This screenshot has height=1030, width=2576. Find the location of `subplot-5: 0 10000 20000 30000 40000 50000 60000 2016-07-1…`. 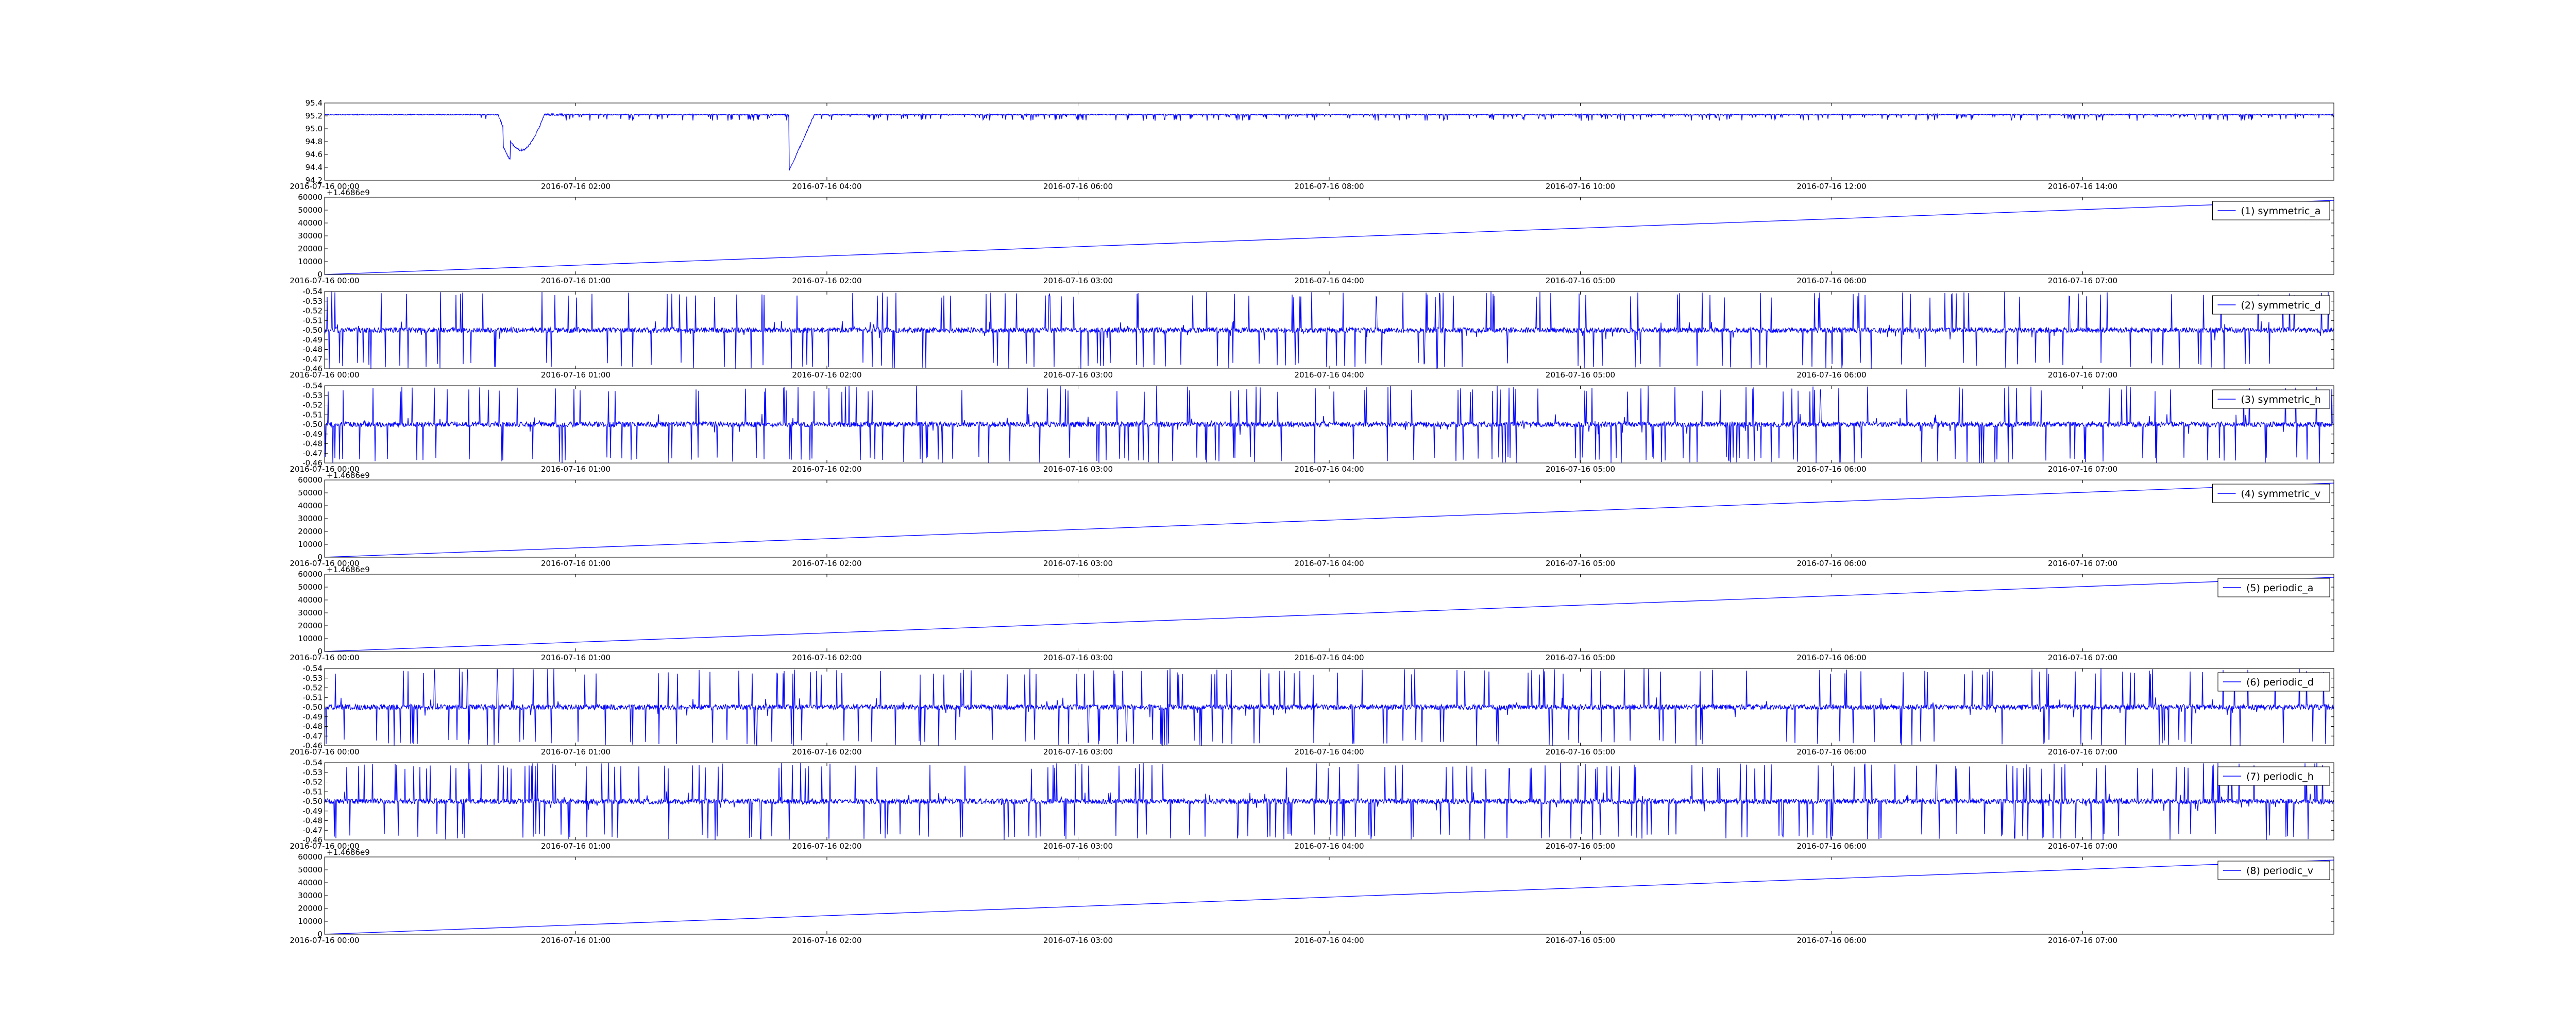

subplot-5: 0 10000 20000 30000 40000 50000 60000 2016-07-1… is located at coordinates (1312, 613).